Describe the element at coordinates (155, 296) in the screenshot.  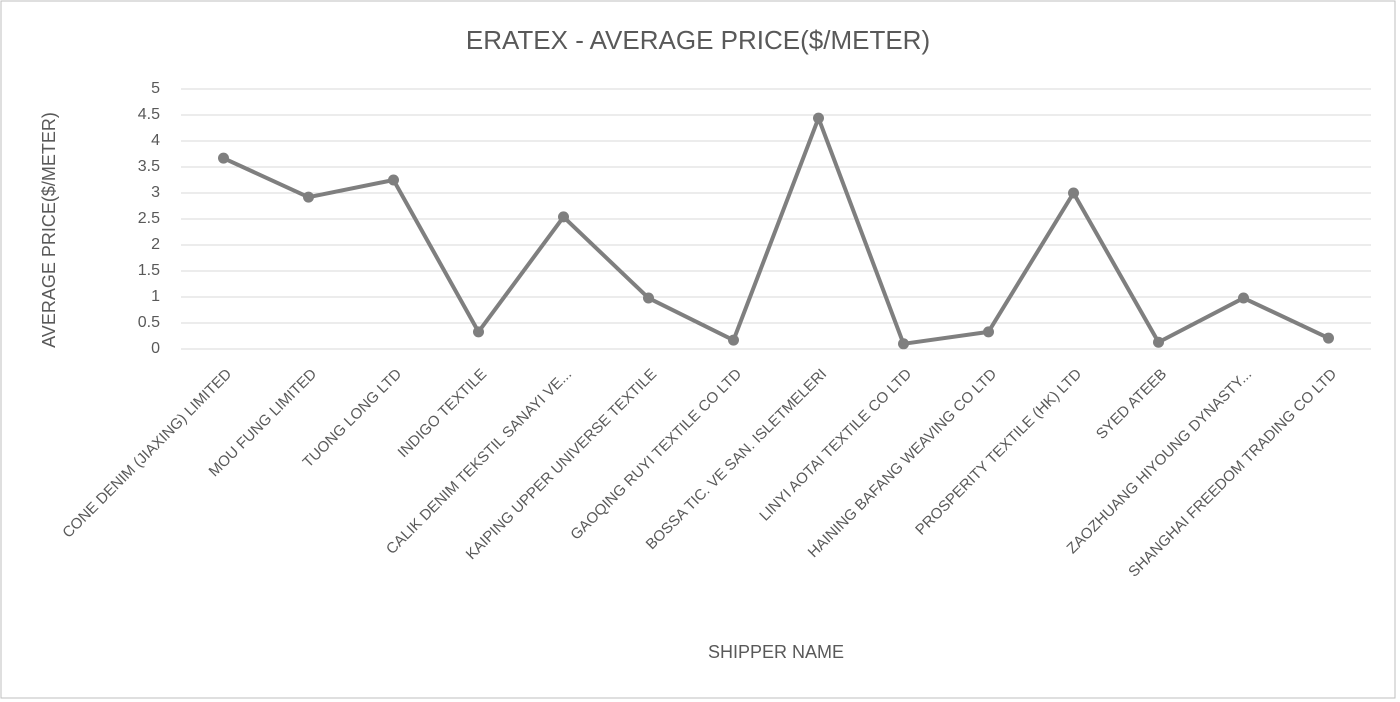
I see `y-tick-label: 1` at that location.